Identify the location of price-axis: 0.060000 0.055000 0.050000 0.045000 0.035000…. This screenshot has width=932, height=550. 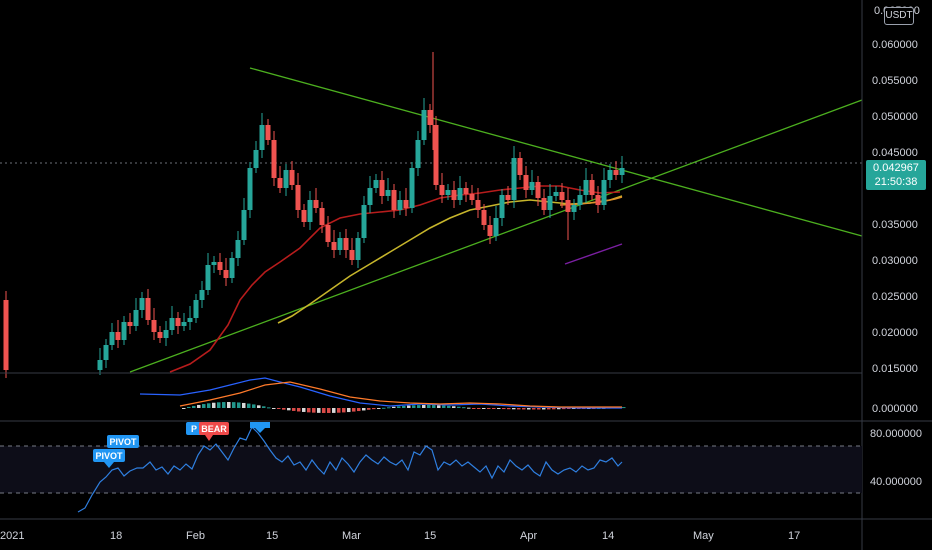
(895, 207).